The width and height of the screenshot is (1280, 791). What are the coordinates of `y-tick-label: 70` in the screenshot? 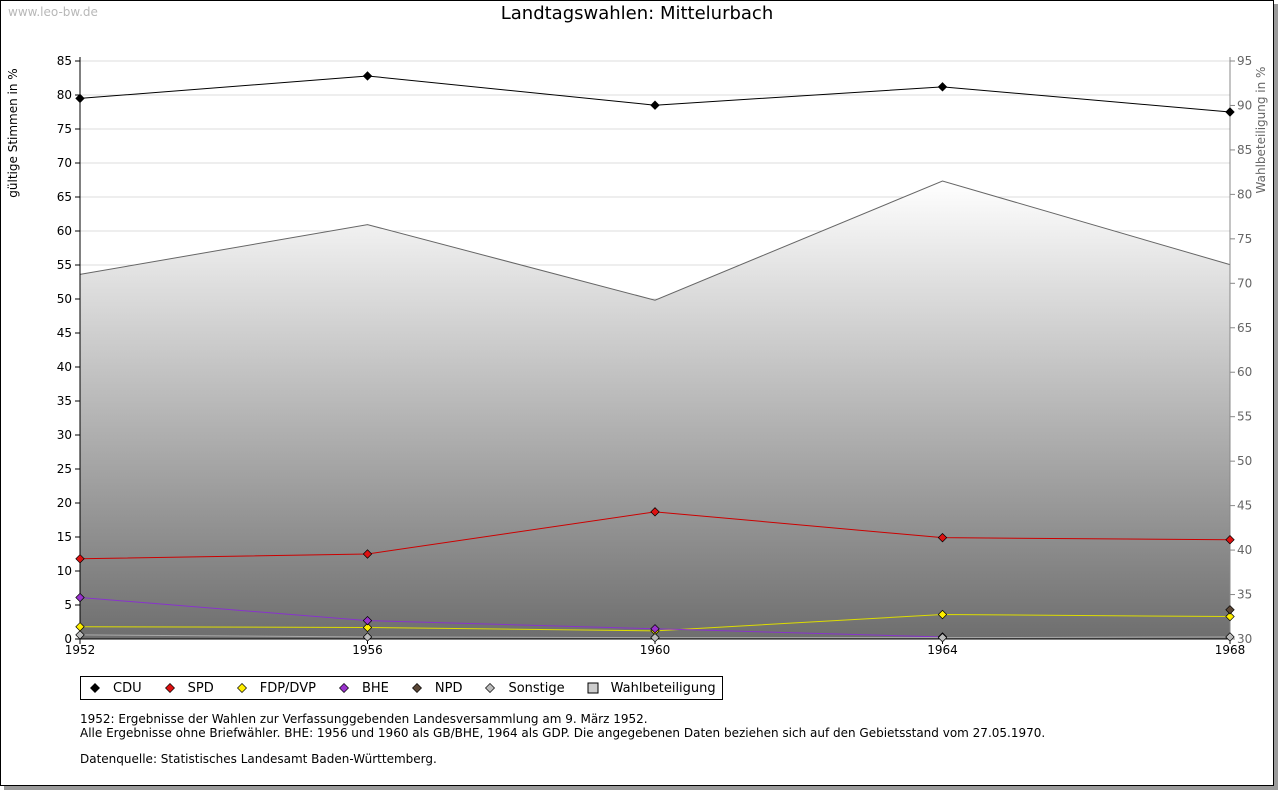 It's located at (64, 163).